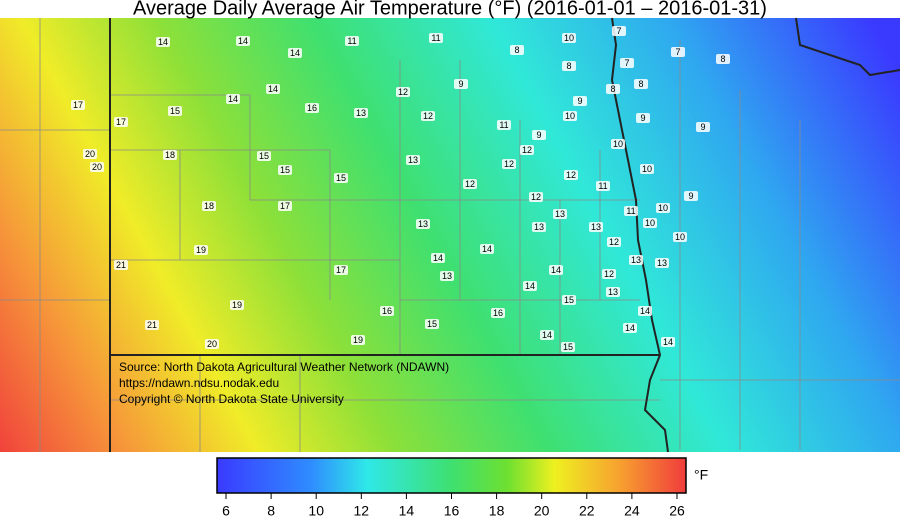 This screenshot has height=524, width=900. What do you see at coordinates (199, 383) in the screenshot?
I see `source-url: https://ndawn.ndsu.nodak.edu` at bounding box center [199, 383].